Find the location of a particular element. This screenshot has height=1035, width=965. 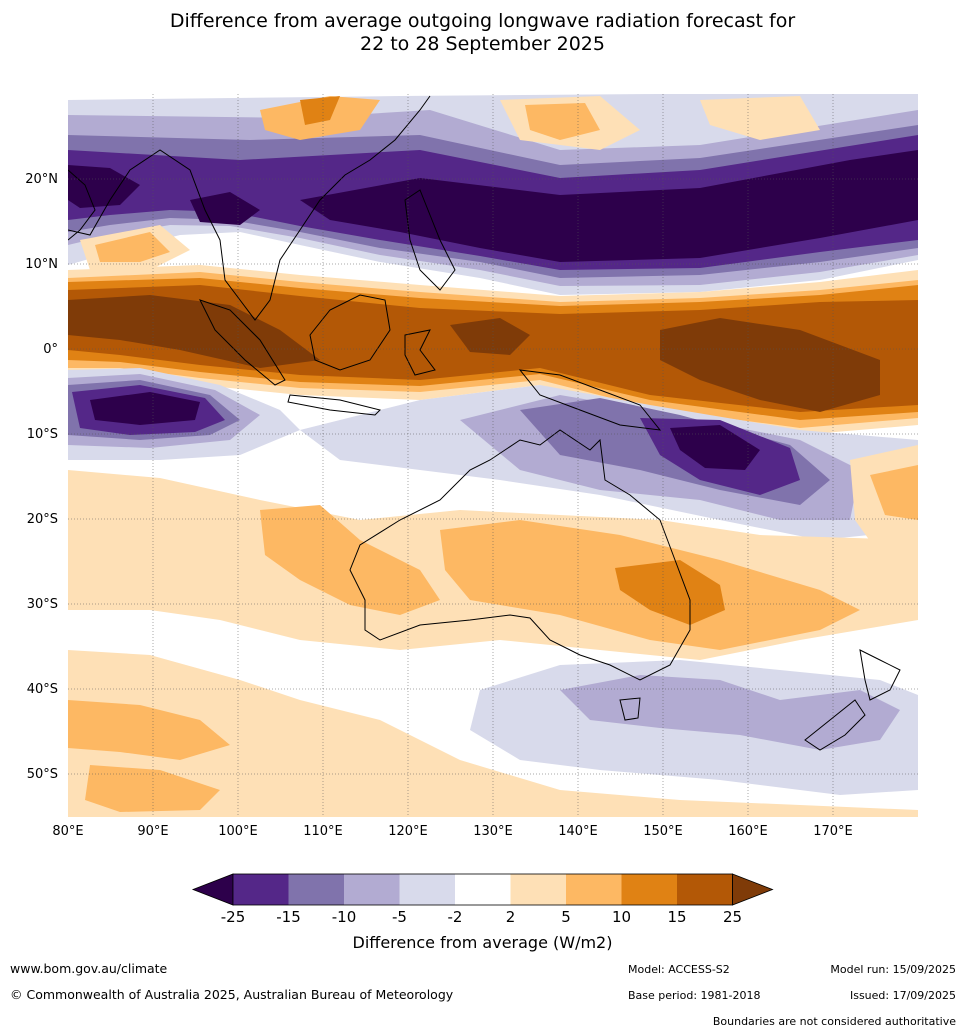

colorbar-tick-label: 5 is located at coordinates (566, 917).